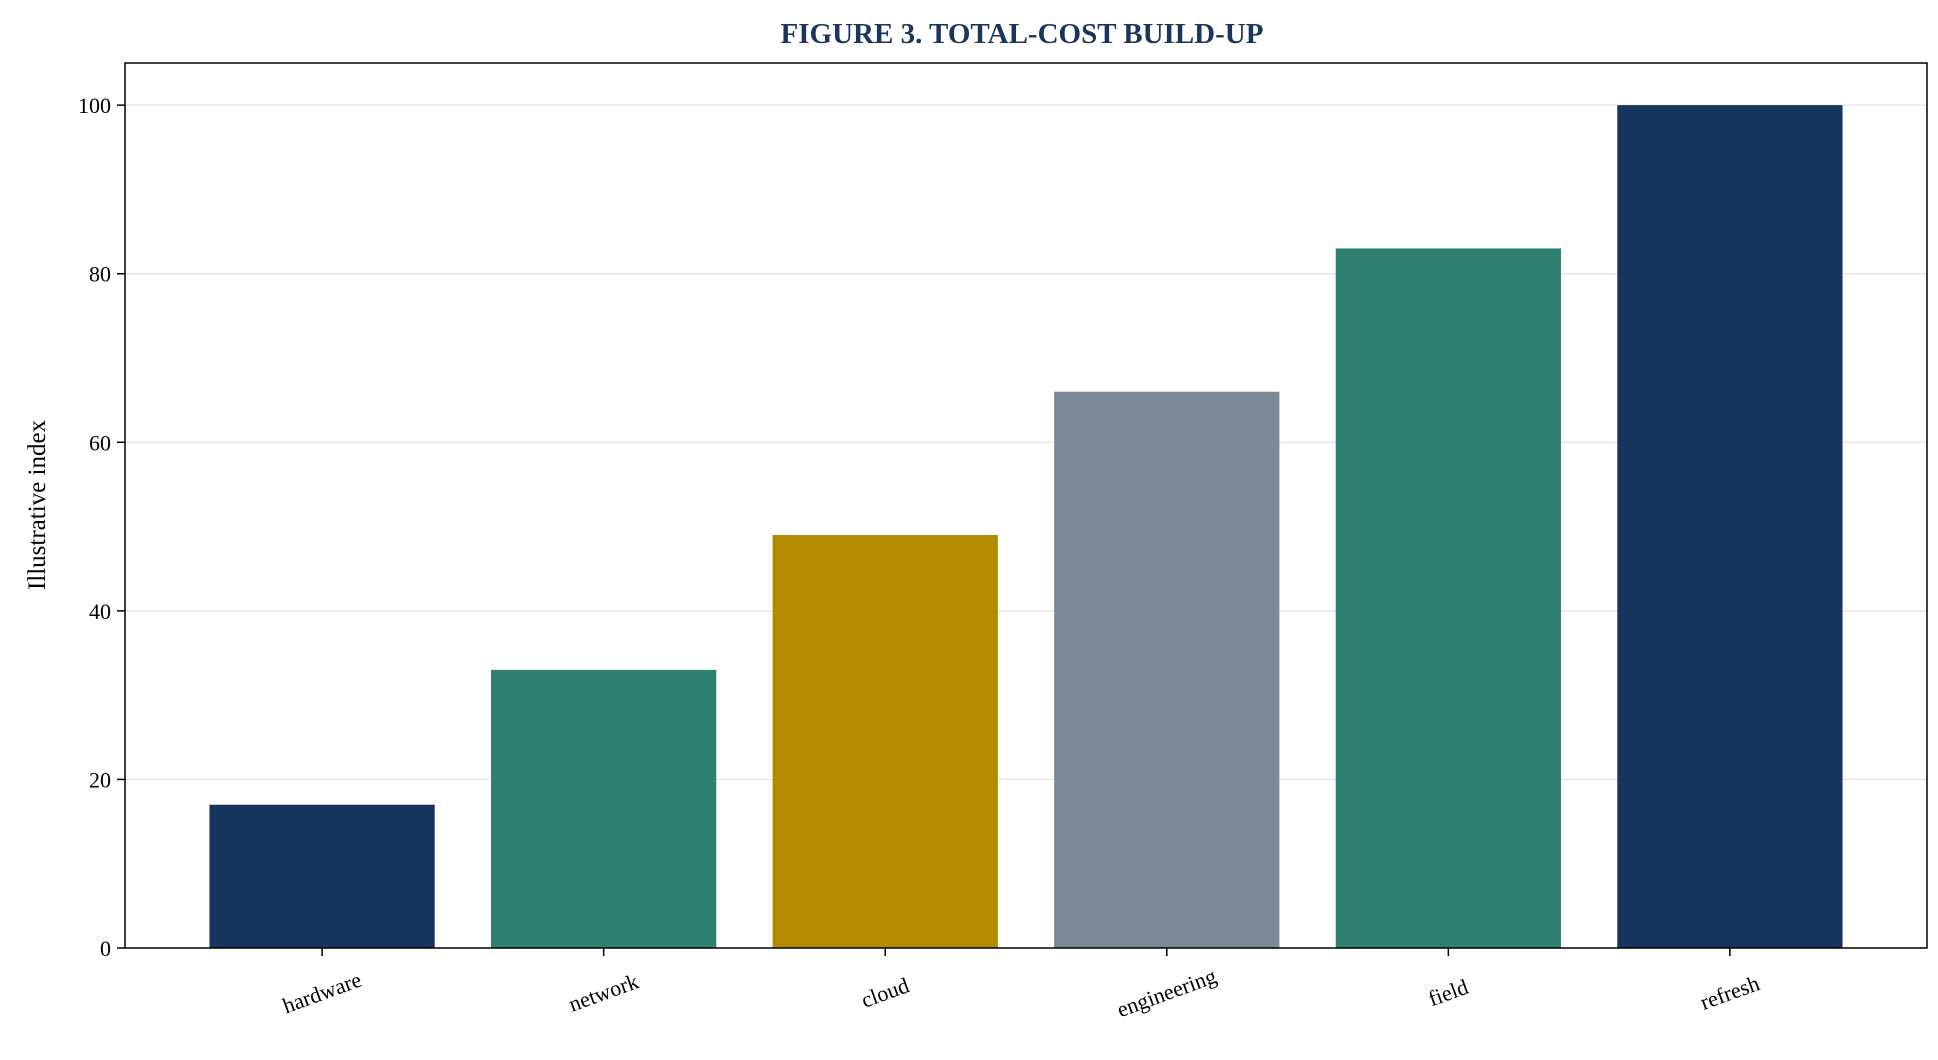  Describe the element at coordinates (100, 611) in the screenshot. I see `y-tick-label: 40` at that location.